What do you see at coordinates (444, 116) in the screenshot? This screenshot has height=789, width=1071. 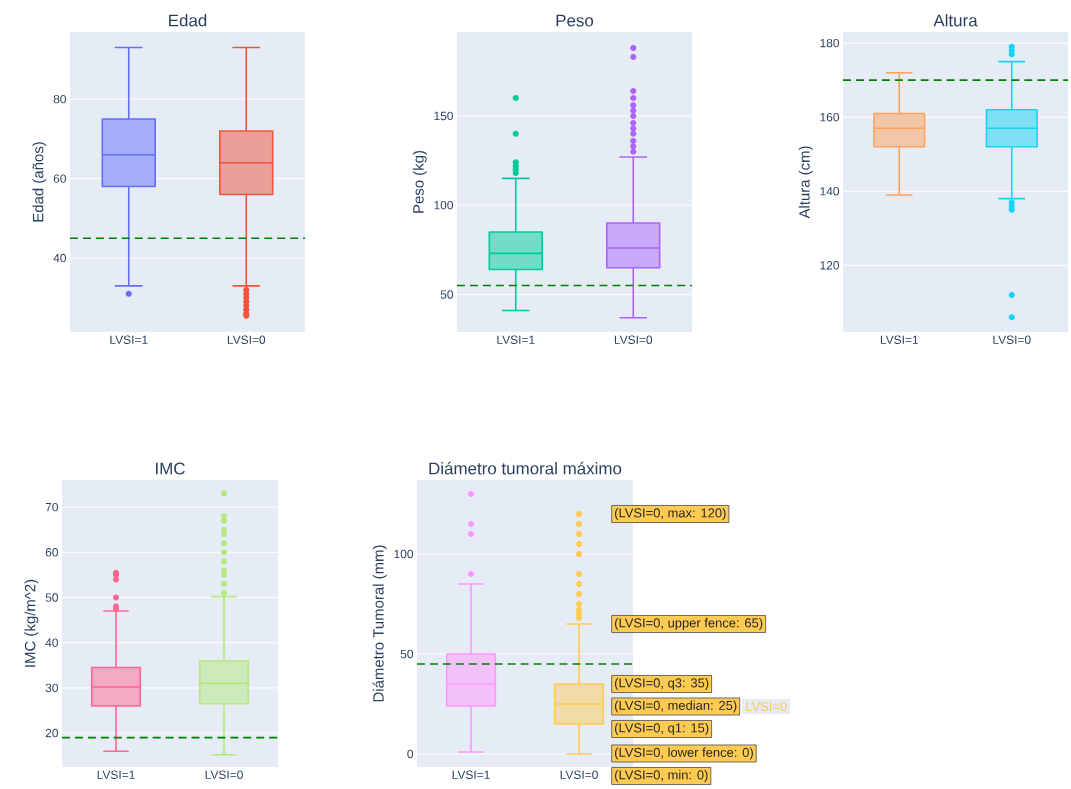 I see `y-tick-label: 150` at bounding box center [444, 116].